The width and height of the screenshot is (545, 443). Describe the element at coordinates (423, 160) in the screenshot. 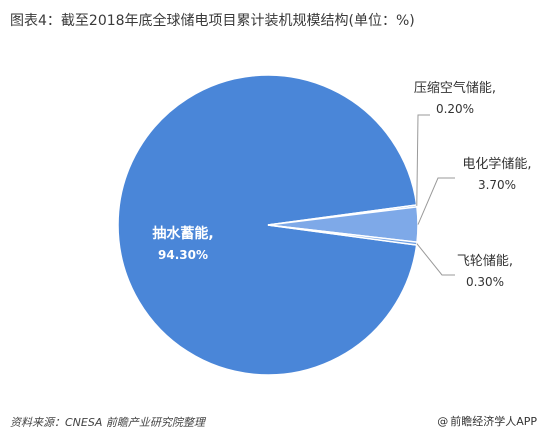

I see `leader-line-compressed-air` at that location.